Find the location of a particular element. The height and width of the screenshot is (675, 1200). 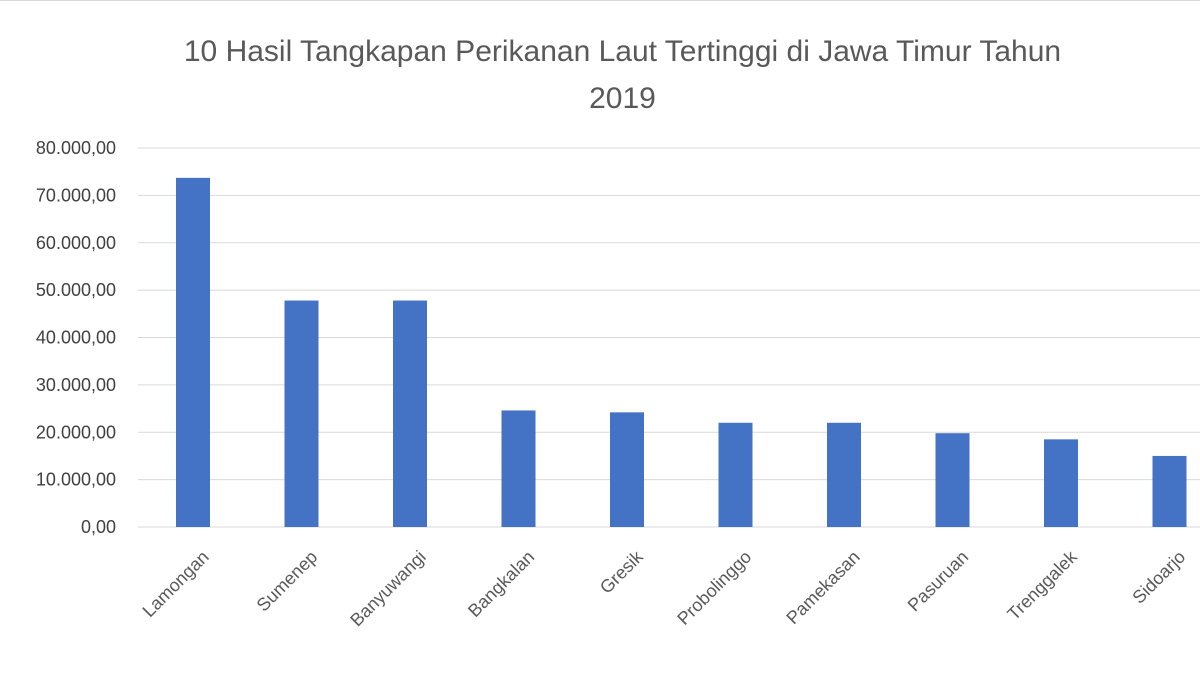

x-tick-label: Gresik is located at coordinates (622, 572).